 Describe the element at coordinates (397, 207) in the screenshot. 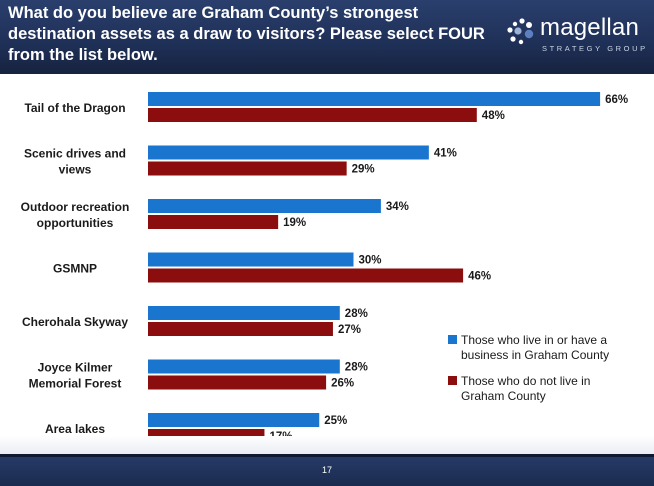

I see `data-label: 34%` at that location.